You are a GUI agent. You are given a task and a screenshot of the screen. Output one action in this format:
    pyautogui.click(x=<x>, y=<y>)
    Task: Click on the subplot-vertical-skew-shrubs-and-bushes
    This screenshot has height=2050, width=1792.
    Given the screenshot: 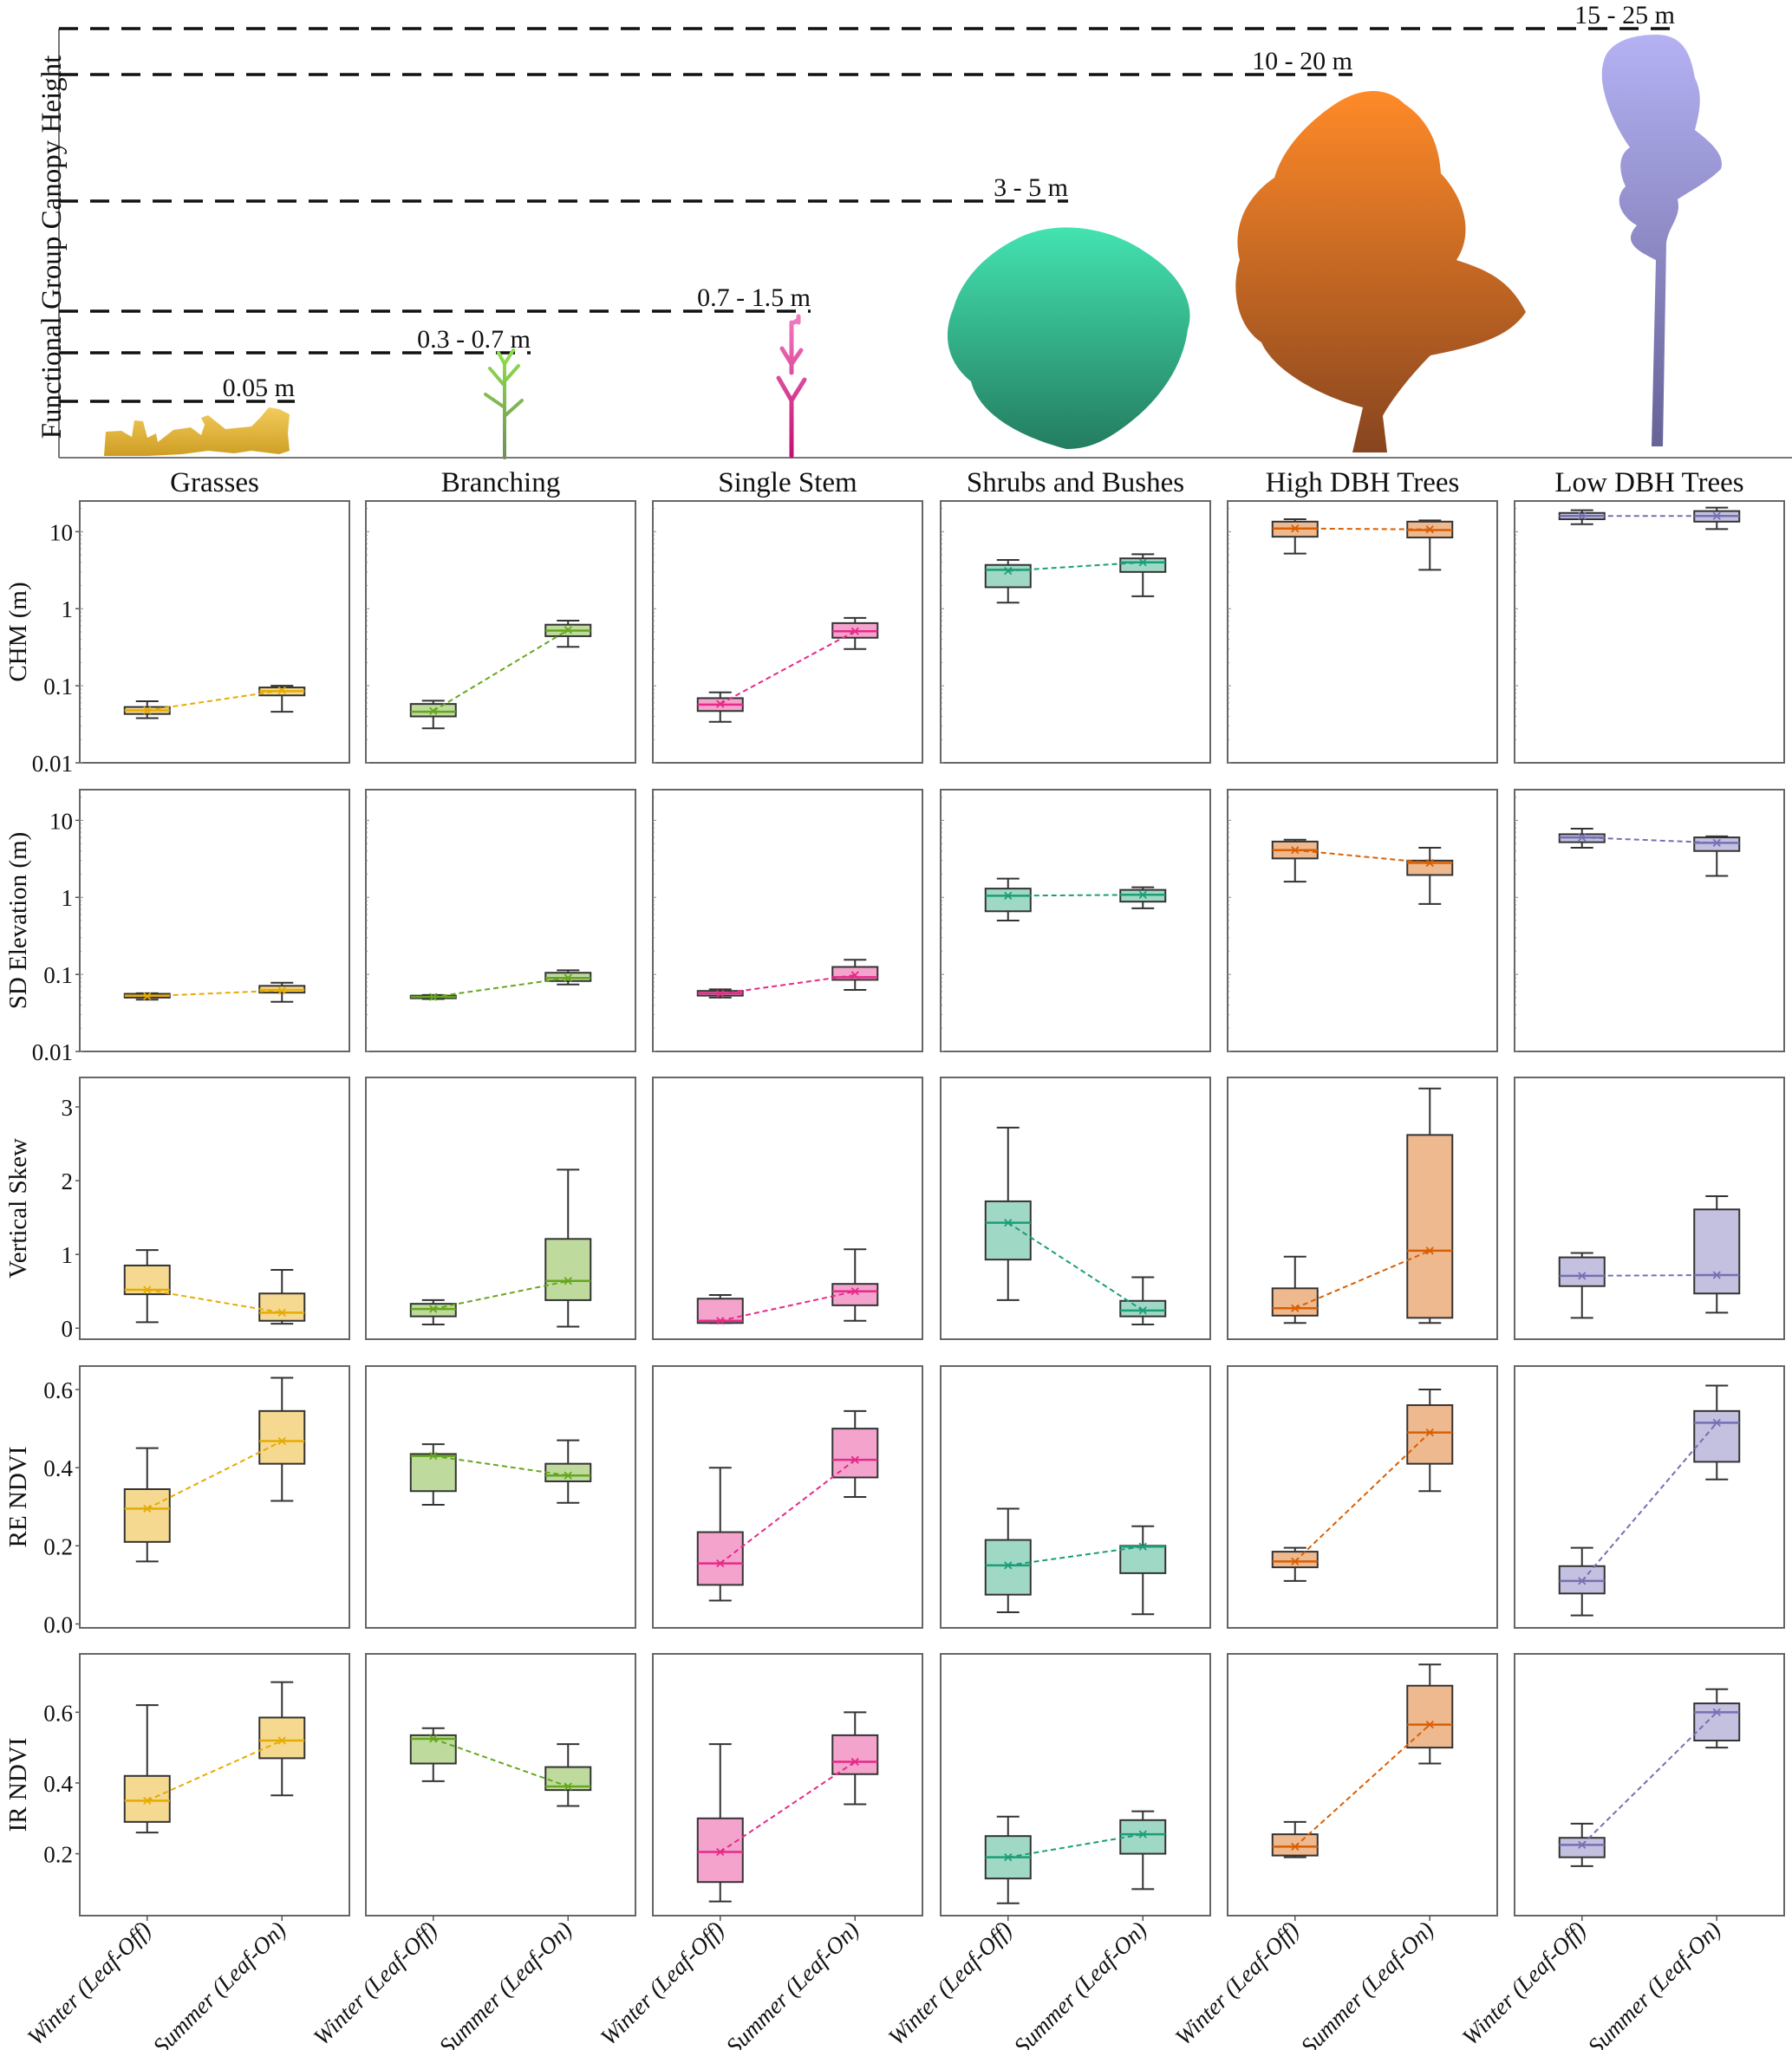 What is the action you would take?
    pyautogui.click(x=1075, y=1208)
    